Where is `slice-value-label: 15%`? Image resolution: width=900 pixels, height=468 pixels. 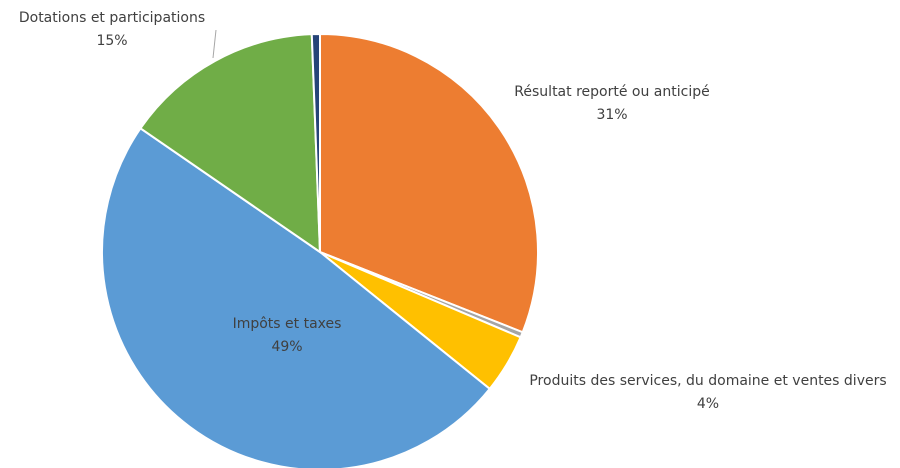
slice-value-label: 15% is located at coordinates (111, 41).